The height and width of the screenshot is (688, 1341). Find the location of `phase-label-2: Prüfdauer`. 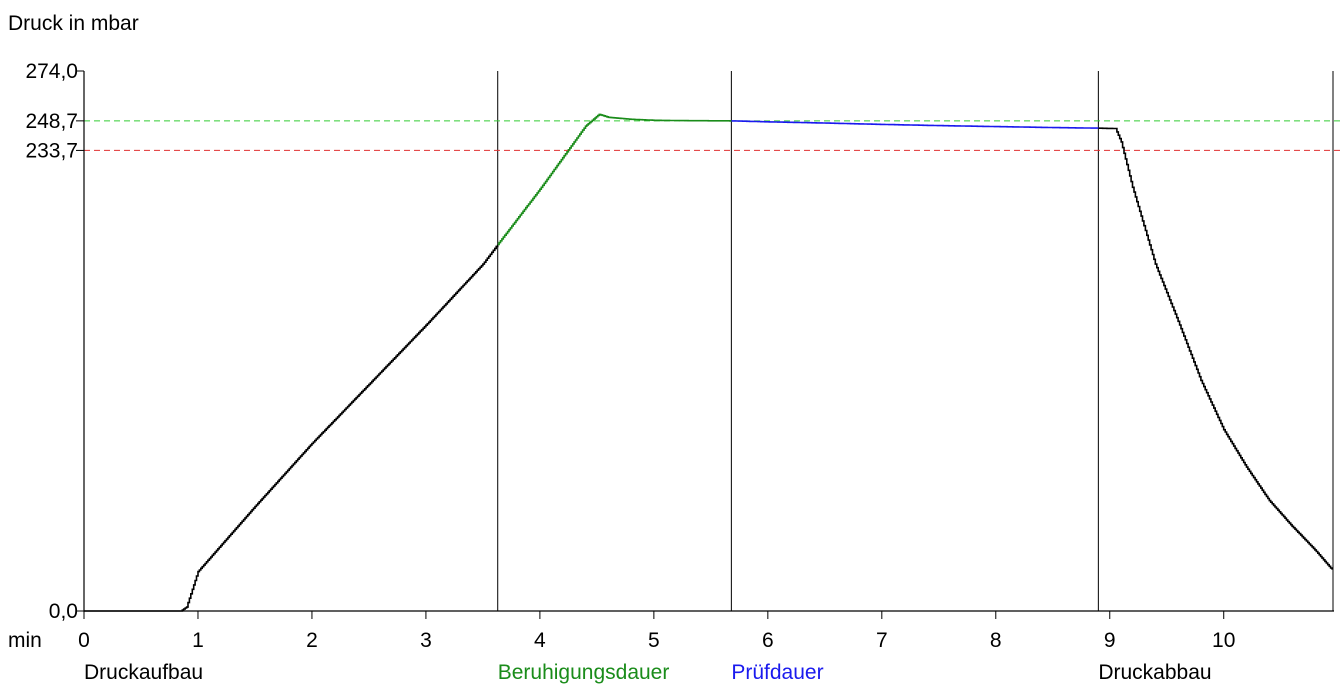

phase-label-2: Prüfdauer is located at coordinates (777, 672).